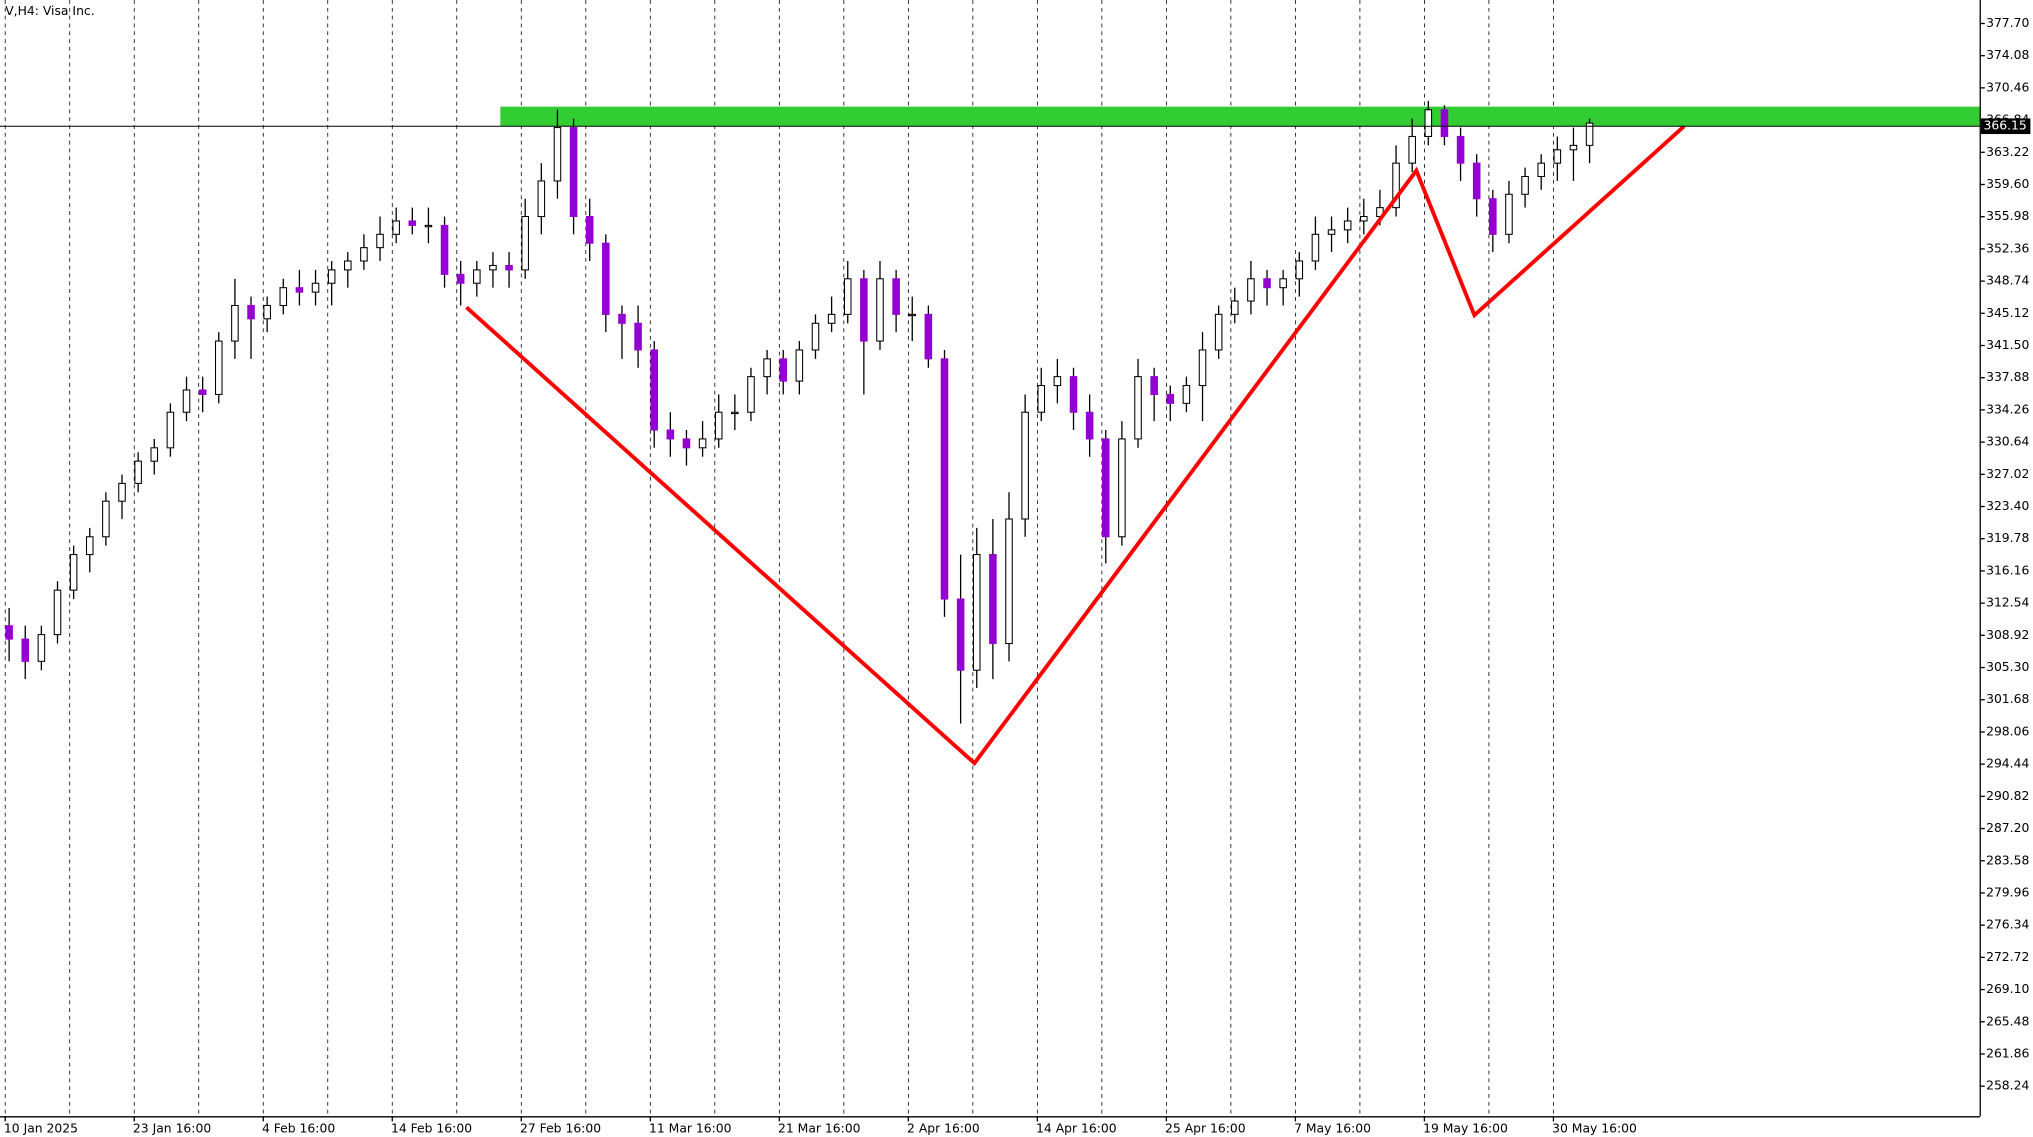  I want to click on y-tick-label: 283.58, so click(2007, 860).